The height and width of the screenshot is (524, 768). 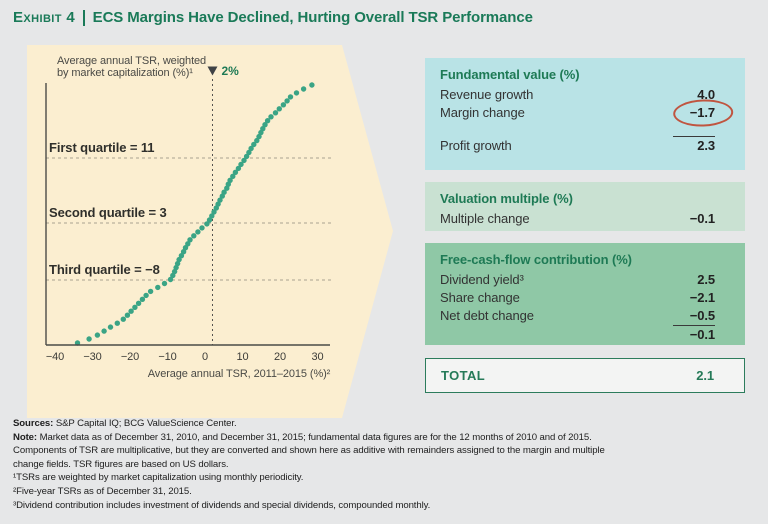 What do you see at coordinates (702, 315) in the screenshot?
I see `row-value: −0.5` at bounding box center [702, 315].